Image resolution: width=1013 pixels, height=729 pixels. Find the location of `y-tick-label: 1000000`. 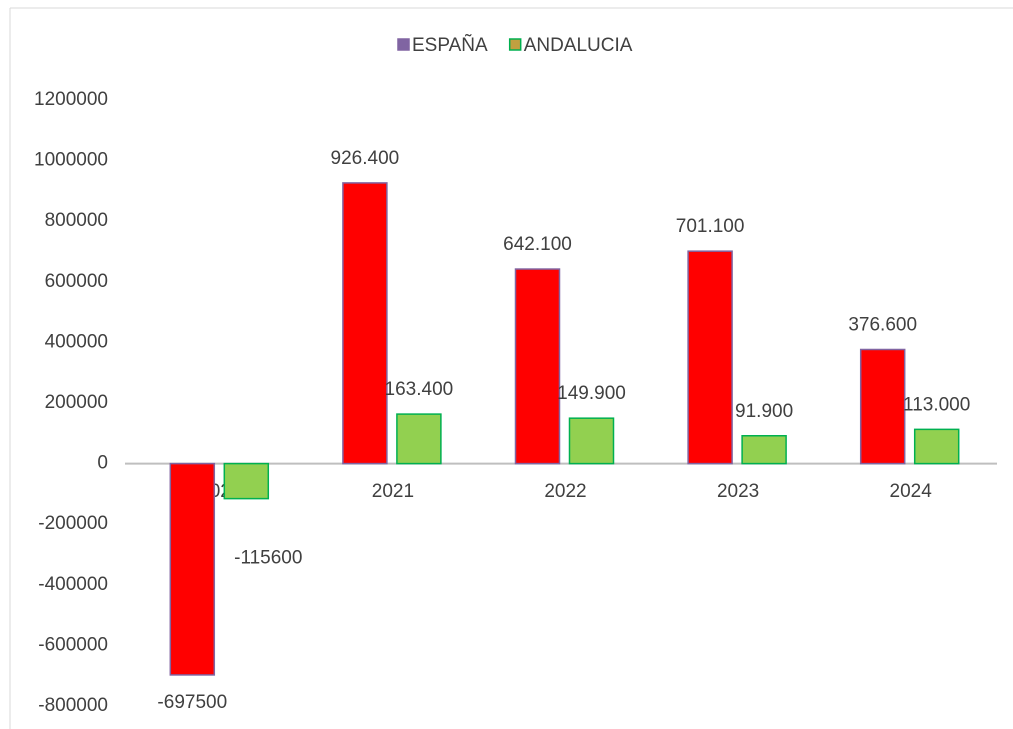

y-tick-label: 1000000 is located at coordinates (71, 160).